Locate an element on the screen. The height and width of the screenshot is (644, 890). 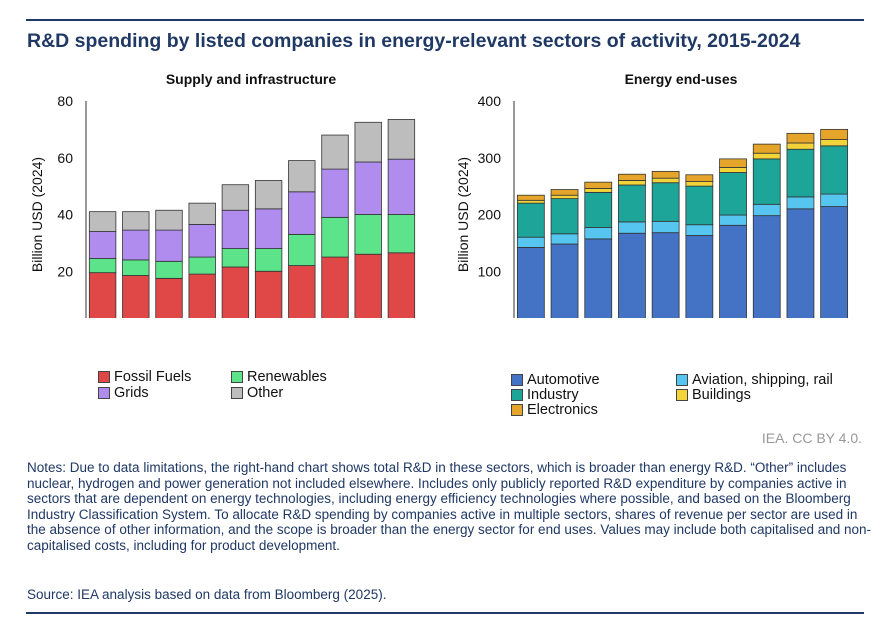
legend-label: Industry is located at coordinates (553, 395).